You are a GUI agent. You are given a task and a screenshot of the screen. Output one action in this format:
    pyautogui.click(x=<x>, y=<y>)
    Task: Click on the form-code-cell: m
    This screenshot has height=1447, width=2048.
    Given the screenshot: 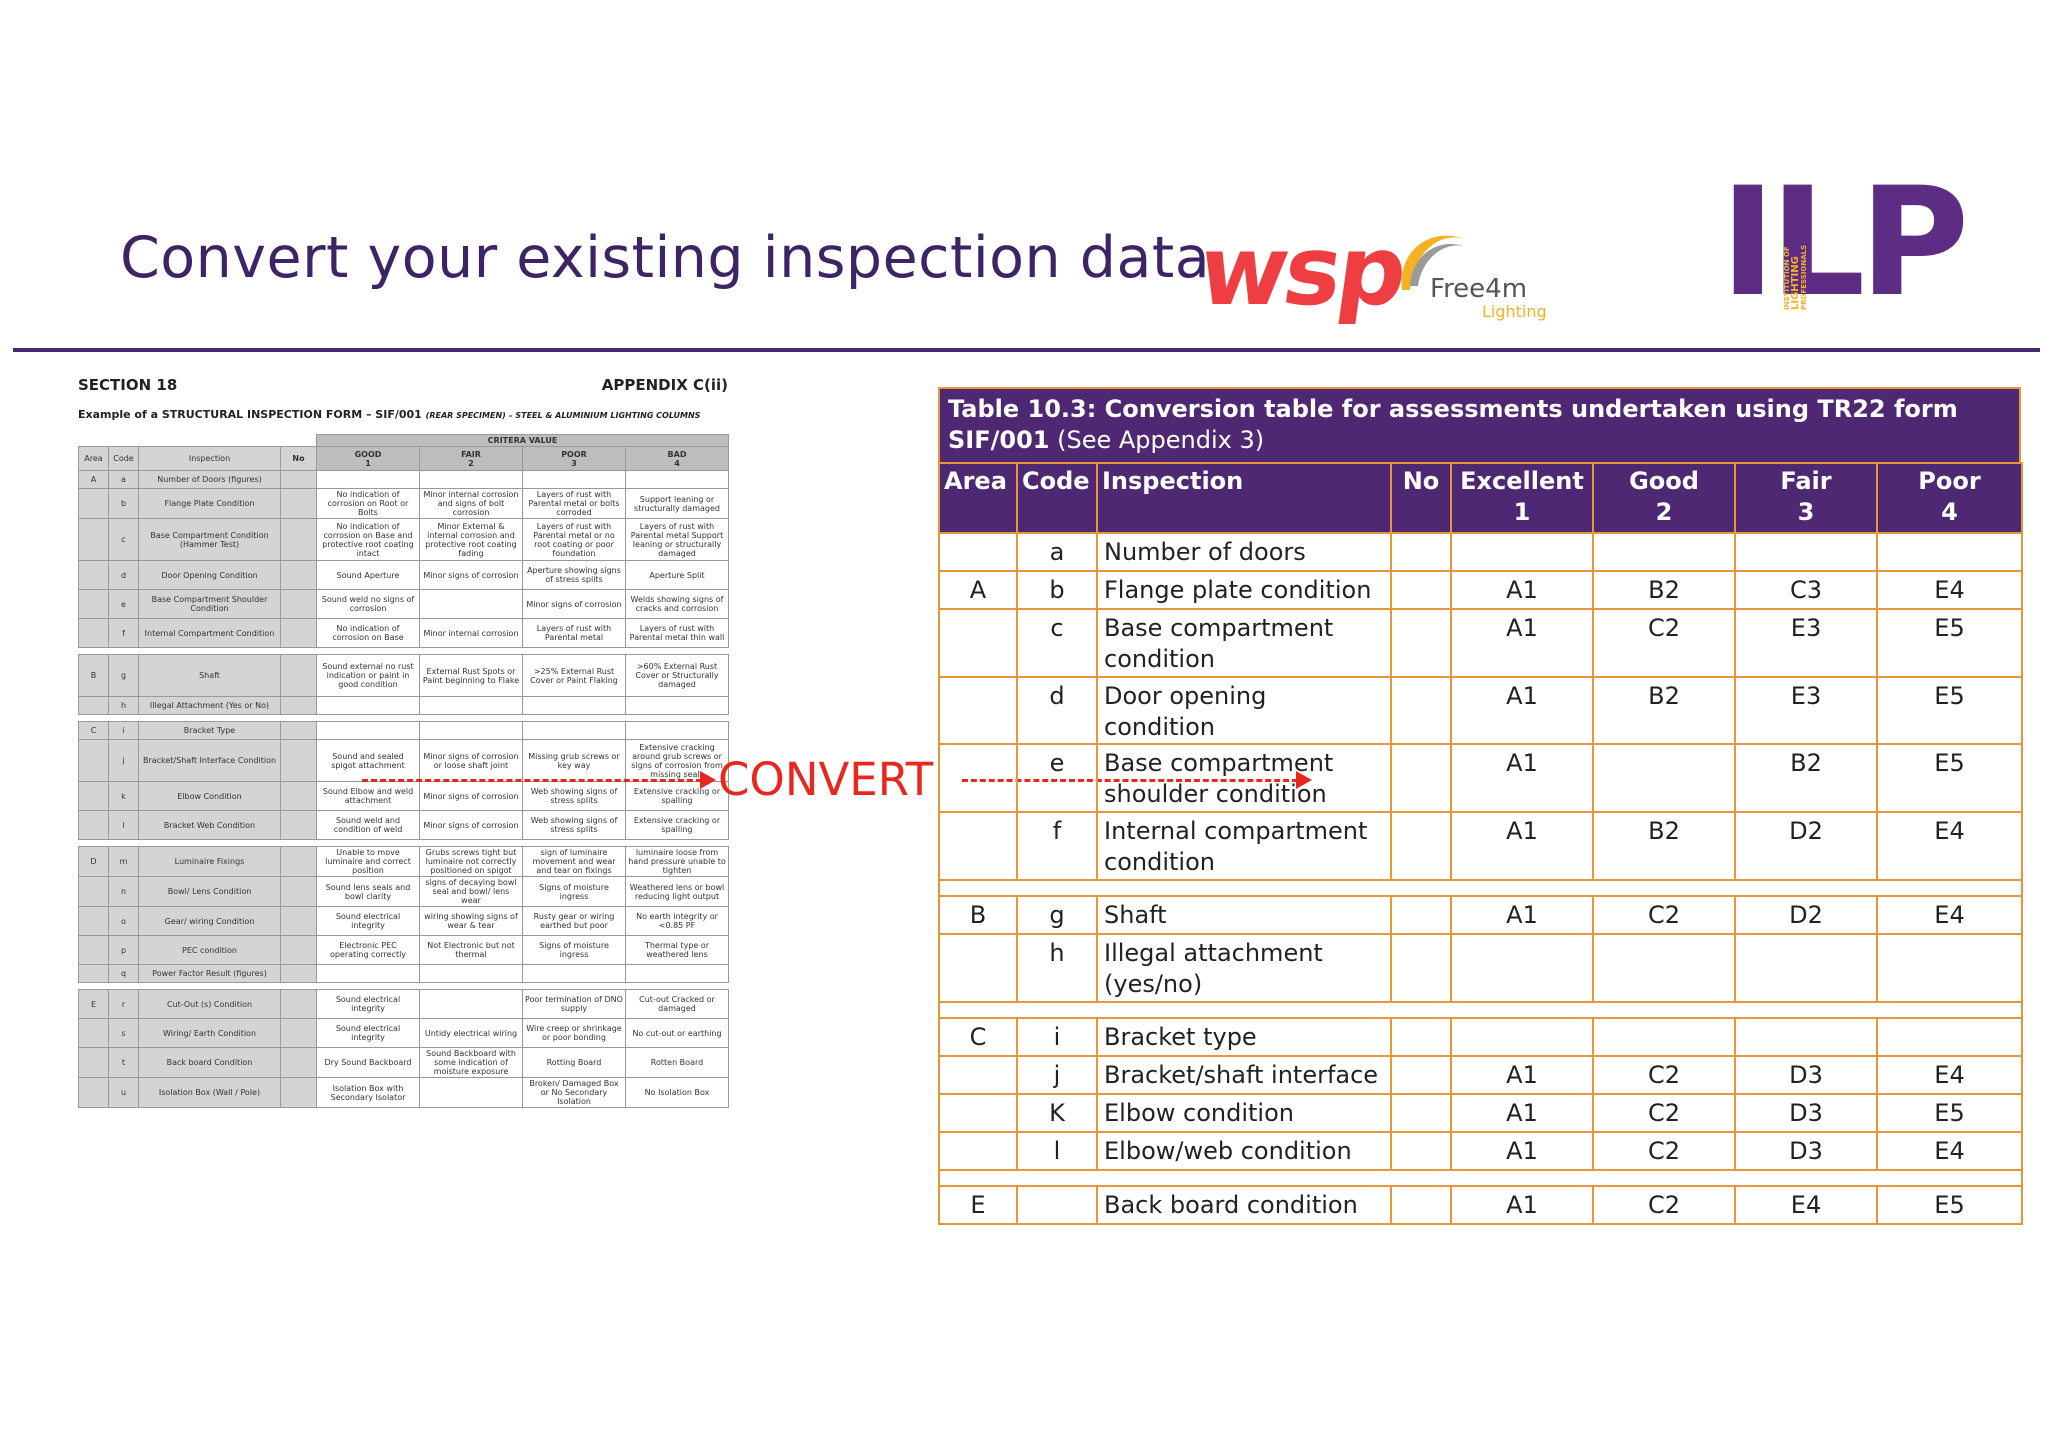 What is the action you would take?
    pyautogui.click(x=123, y=861)
    